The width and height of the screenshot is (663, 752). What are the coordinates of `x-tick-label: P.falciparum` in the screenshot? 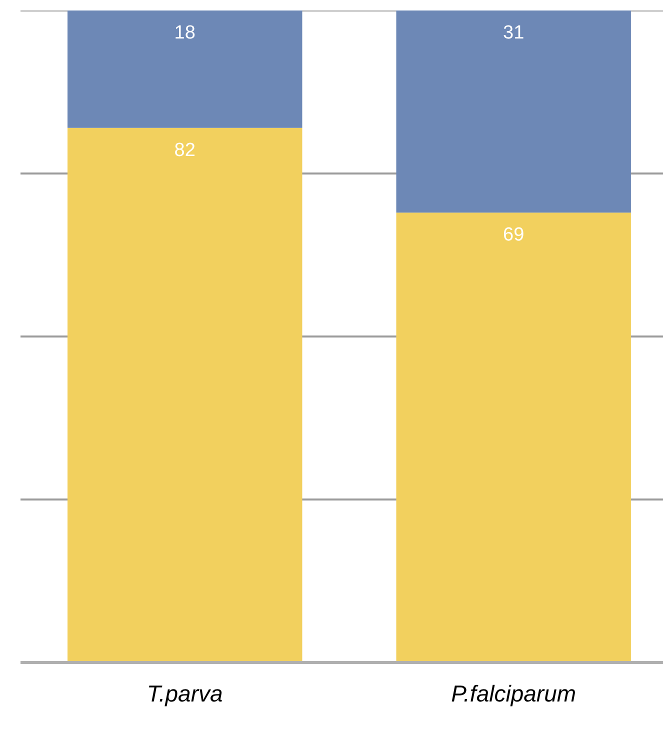 It's located at (513, 693).